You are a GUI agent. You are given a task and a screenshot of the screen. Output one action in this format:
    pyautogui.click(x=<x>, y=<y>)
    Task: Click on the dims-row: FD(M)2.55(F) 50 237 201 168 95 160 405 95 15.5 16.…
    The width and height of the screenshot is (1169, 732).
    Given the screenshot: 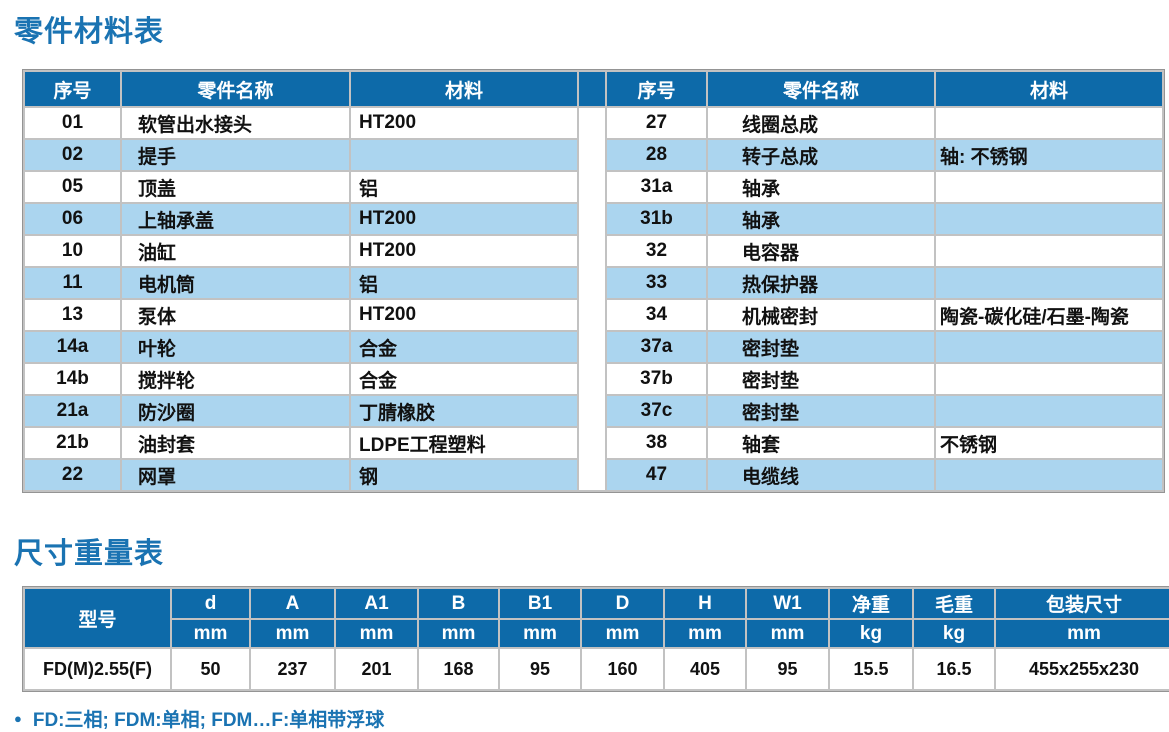 What is the action you would take?
    pyautogui.click(x=597, y=669)
    